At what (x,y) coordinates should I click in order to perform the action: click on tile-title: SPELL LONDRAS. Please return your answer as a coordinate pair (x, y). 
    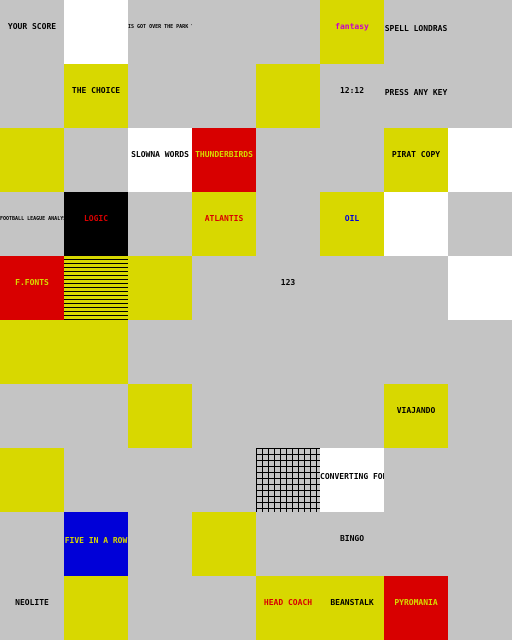
    Looking at the image, I should click on (416, 28).